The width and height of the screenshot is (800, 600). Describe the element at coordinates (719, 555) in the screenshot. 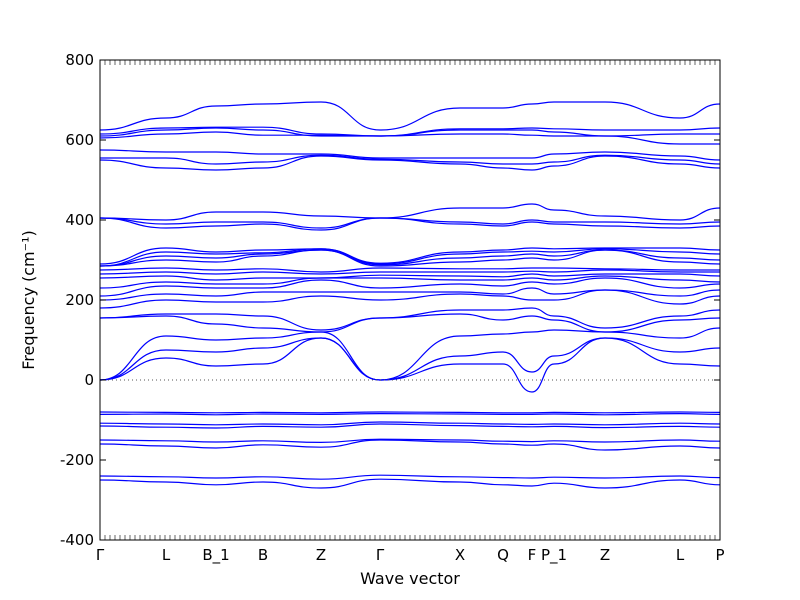

I see `x-tick-label: P` at that location.